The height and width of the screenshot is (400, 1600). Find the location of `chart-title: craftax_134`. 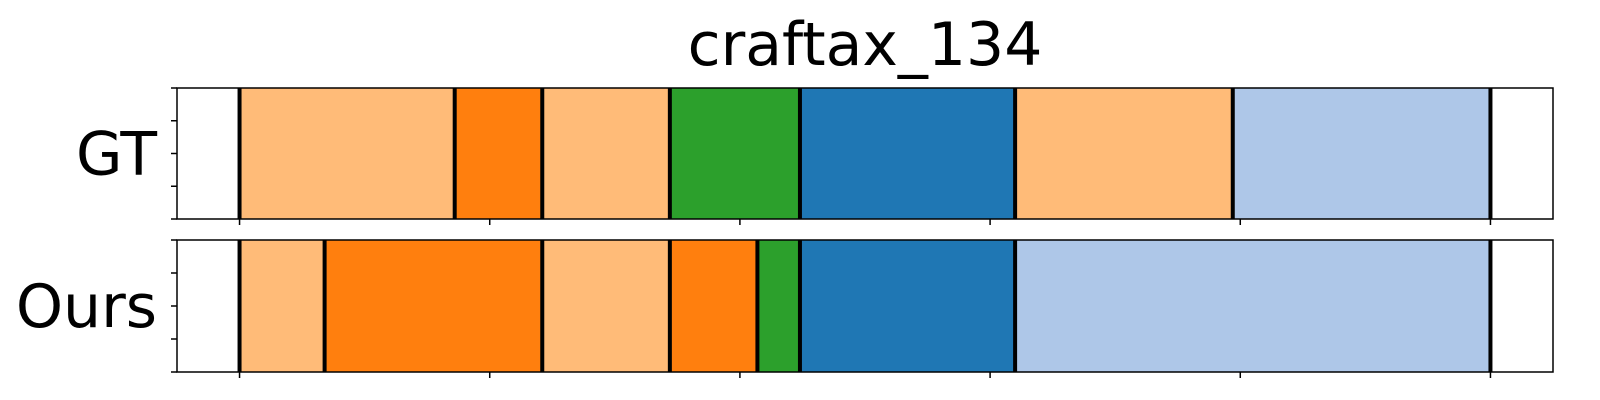

chart-title: craftax_134 is located at coordinates (865, 45).